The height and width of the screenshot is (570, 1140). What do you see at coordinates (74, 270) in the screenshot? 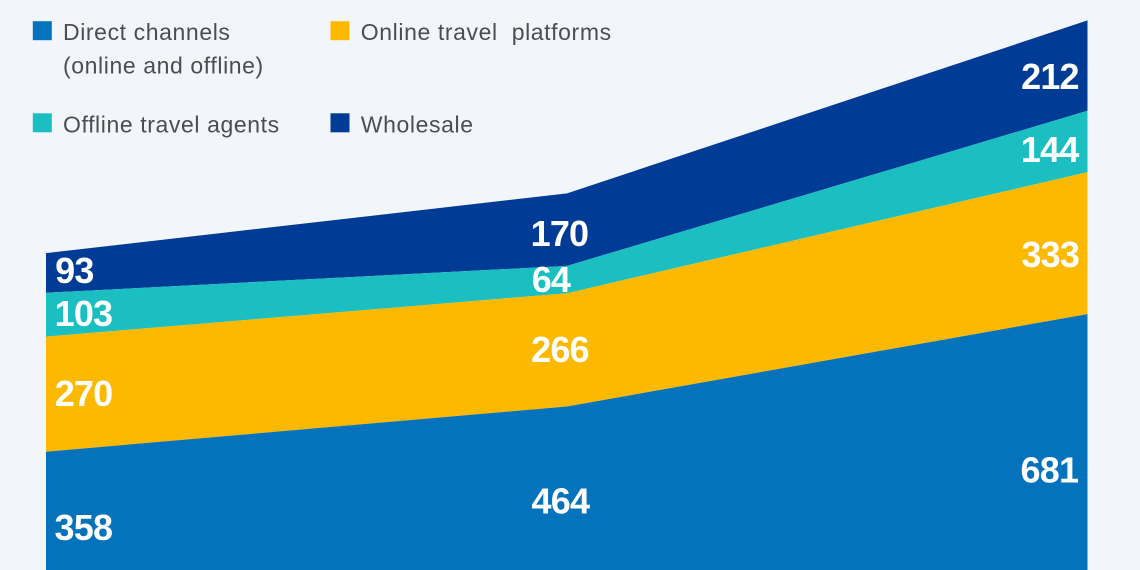
I see `svg-text: 93` at bounding box center [74, 270].